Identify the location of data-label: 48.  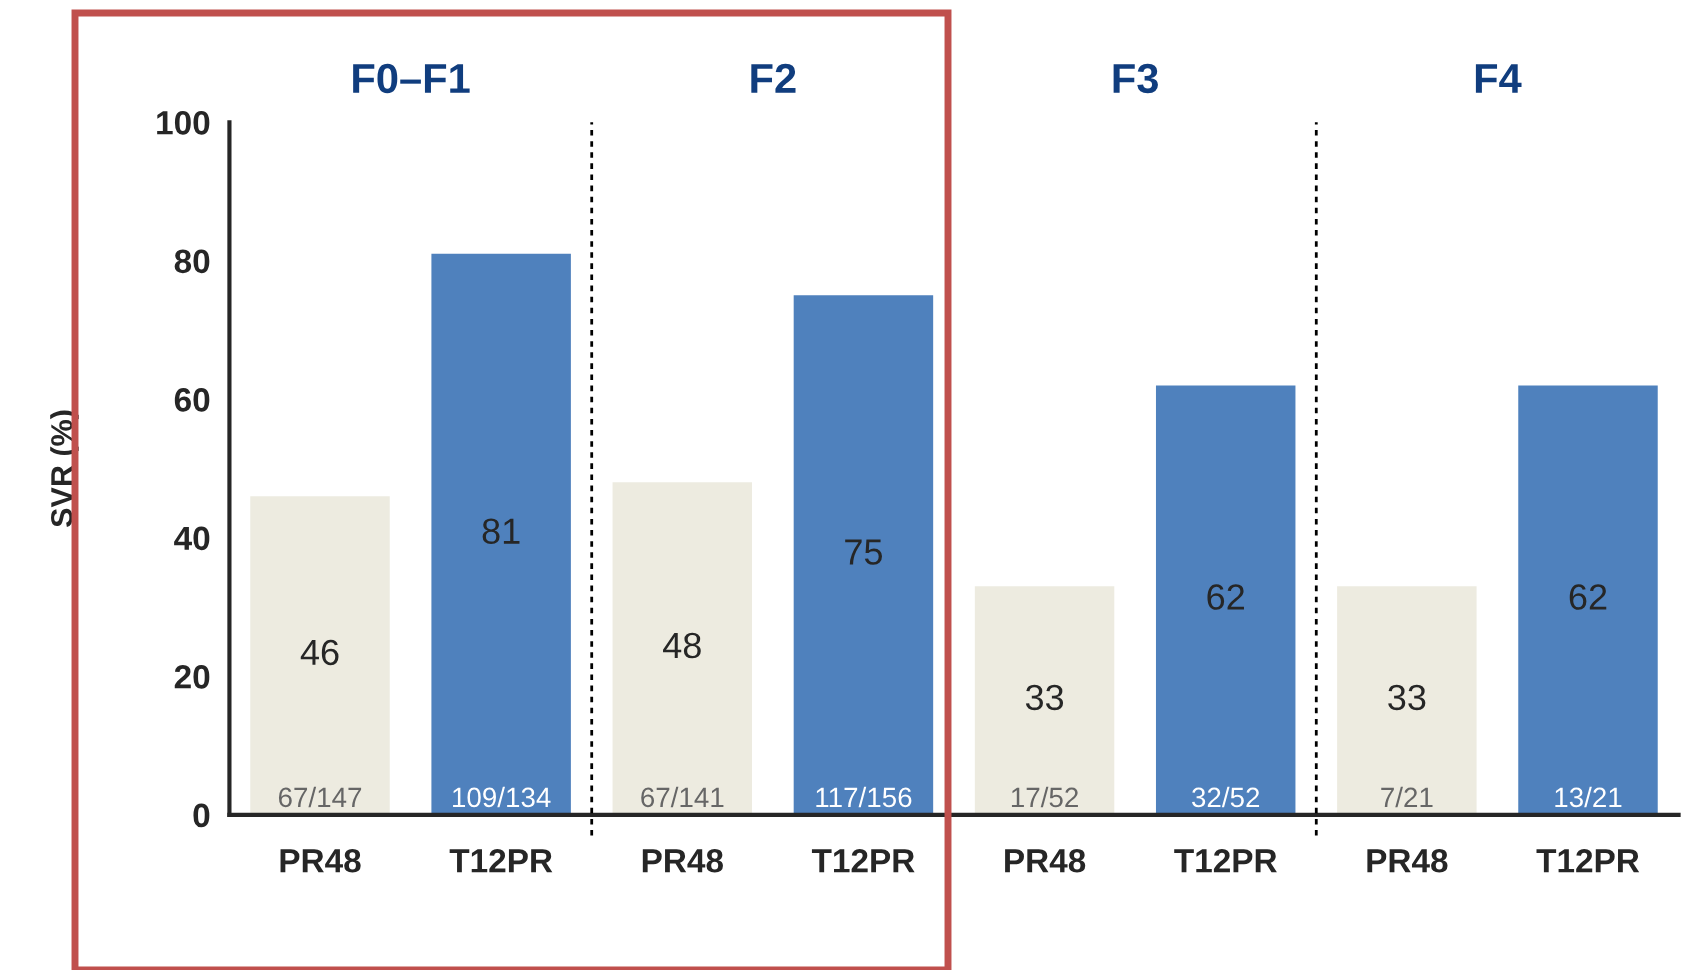
(682, 645).